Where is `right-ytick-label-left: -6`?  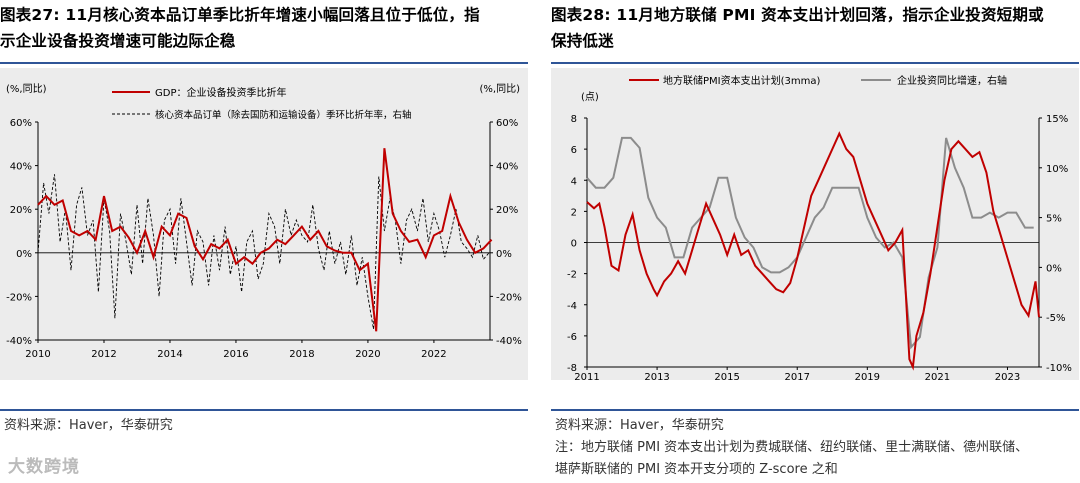
right-ytick-label-left: -6 is located at coordinates (572, 337).